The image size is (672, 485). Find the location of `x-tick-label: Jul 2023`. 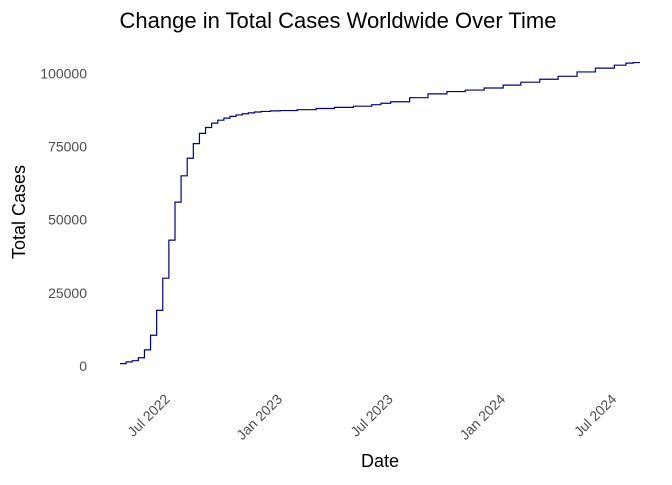

x-tick-label: Jul 2023 is located at coordinates (371, 415).